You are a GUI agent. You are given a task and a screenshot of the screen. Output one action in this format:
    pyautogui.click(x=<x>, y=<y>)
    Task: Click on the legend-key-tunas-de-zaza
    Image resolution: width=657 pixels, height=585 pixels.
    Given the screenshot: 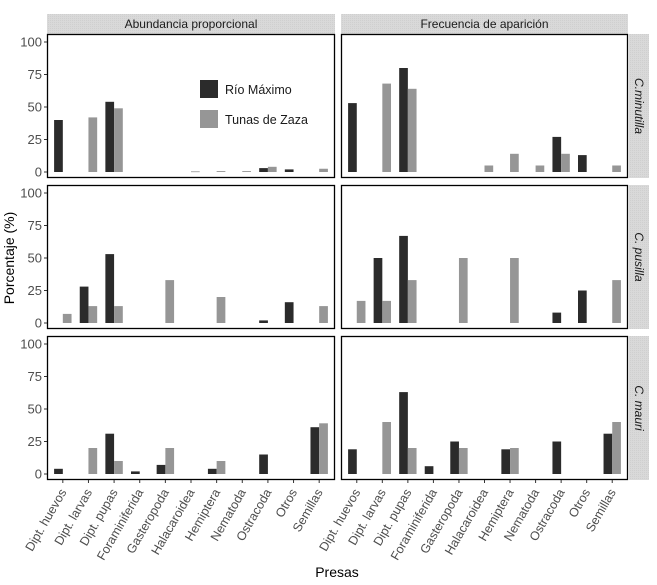 What is the action you would take?
    pyautogui.click(x=209, y=119)
    